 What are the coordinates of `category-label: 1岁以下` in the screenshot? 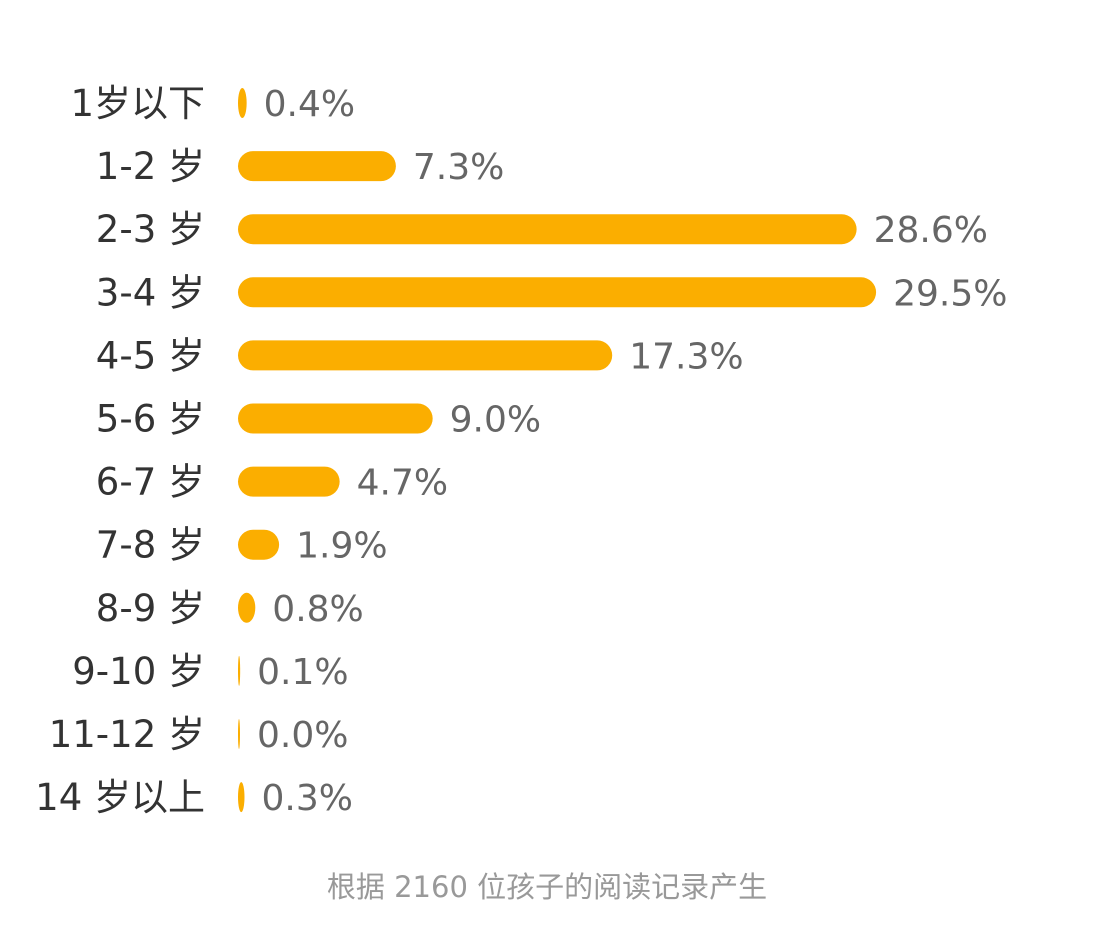 It's located at (137, 103).